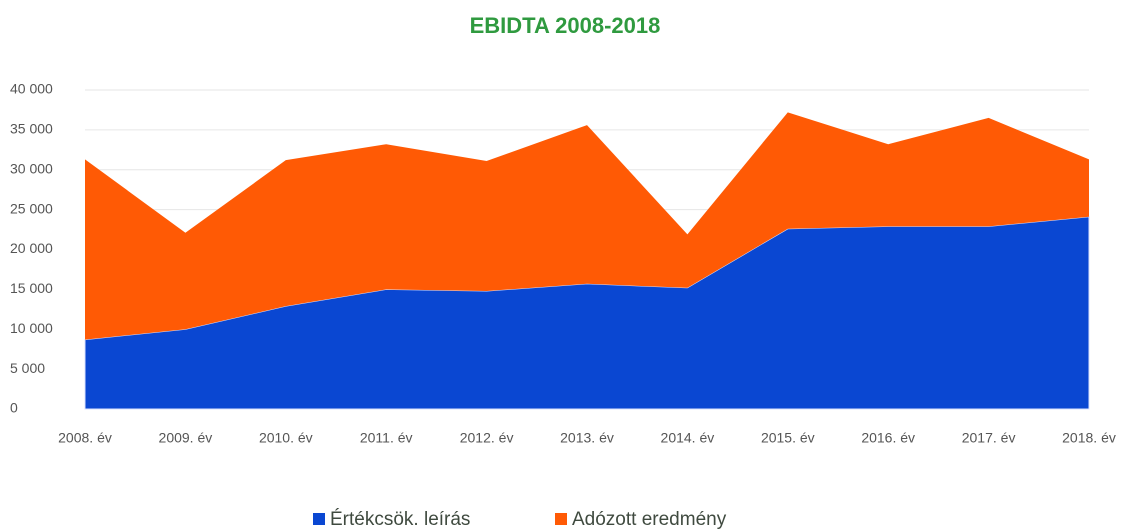  Describe the element at coordinates (400, 519) in the screenshot. I see `legend-label: Értékcsök. leírás` at that location.